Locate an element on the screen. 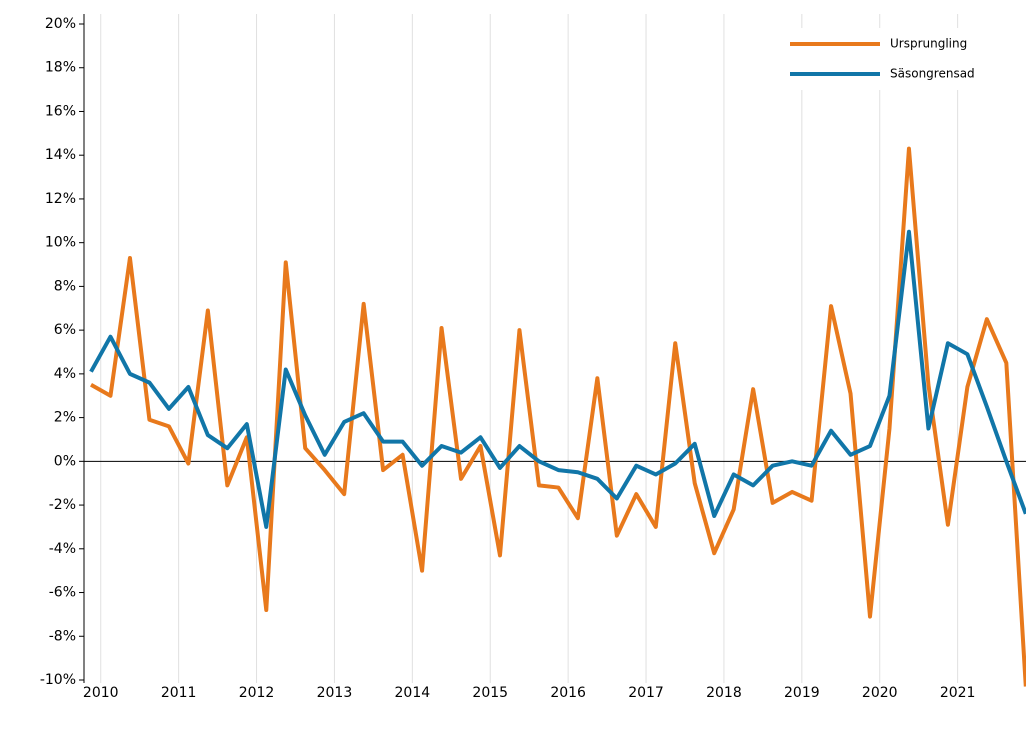 Image resolution: width=1026 pixels, height=731 pixels. y-tick-label: 4% is located at coordinates (65, 374).